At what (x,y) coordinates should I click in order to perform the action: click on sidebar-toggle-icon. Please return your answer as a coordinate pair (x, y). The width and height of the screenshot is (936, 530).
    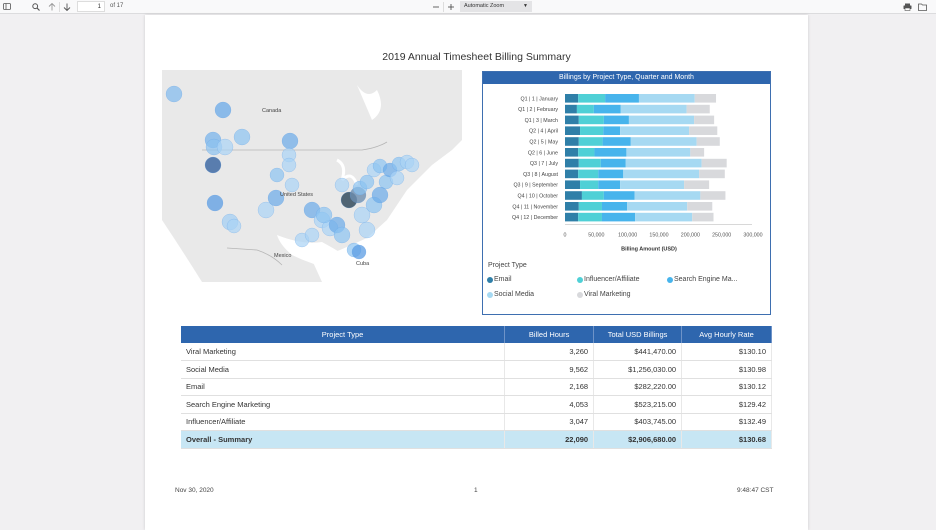
    Looking at the image, I should click on (7, 6).